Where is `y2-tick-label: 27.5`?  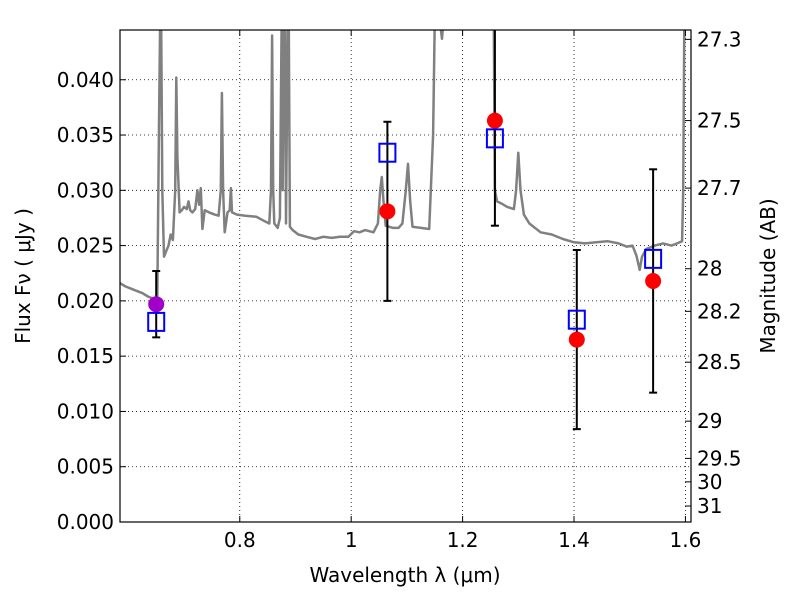 y2-tick-label: 27.5 is located at coordinates (719, 121).